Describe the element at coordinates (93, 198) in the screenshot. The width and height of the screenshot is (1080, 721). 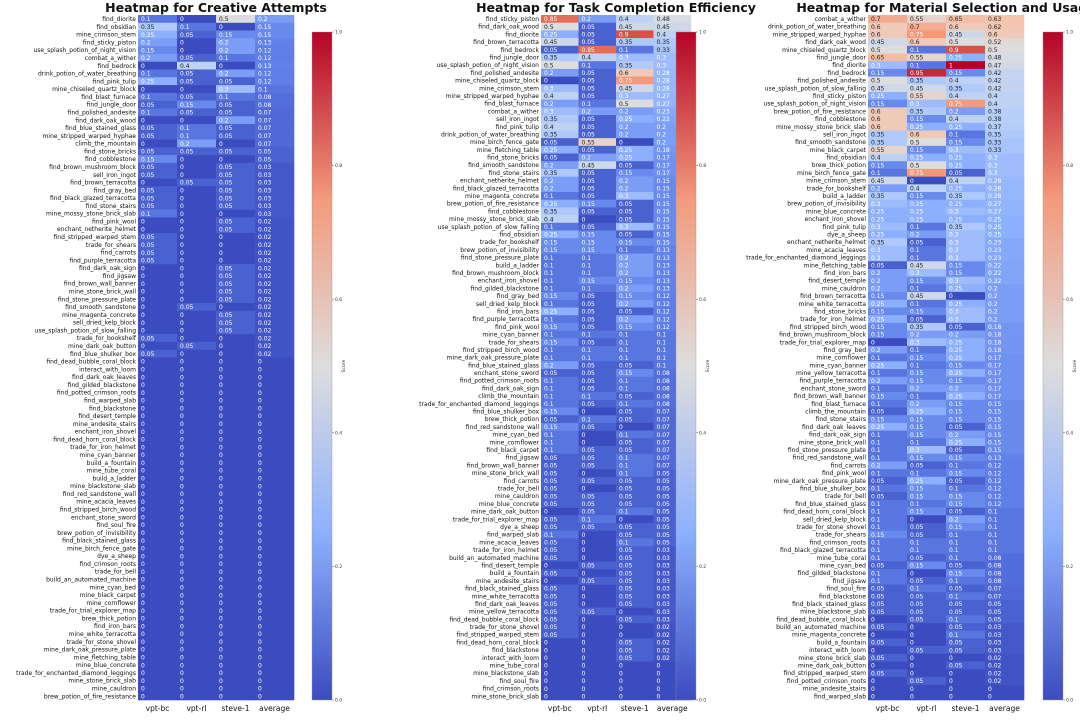
I see `row-label: find_black_glazed_terracotta` at that location.